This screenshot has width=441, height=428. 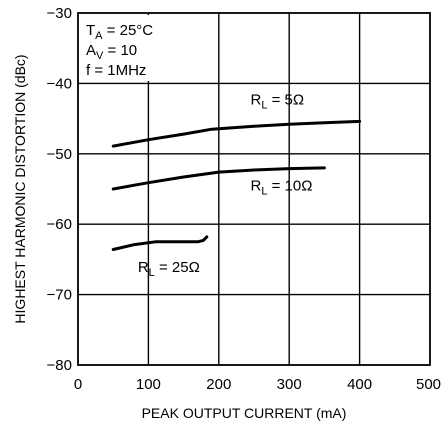 I want to click on y-tick-label: −70, so click(x=59, y=295).